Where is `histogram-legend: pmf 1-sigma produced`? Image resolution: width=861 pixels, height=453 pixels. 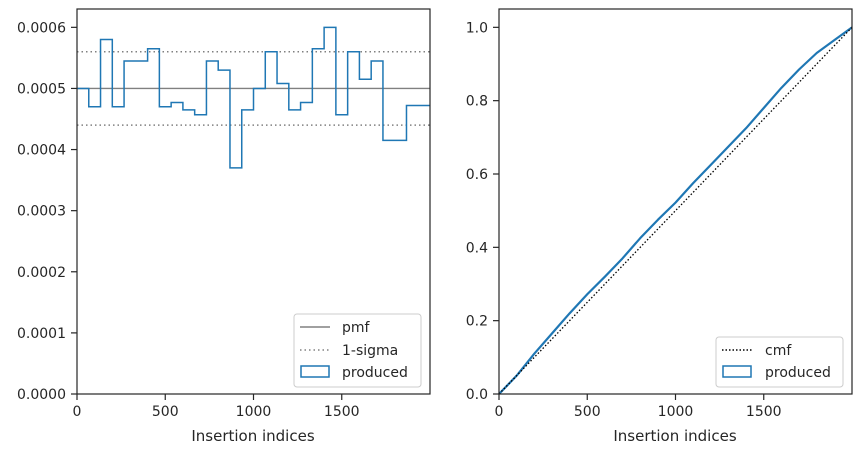 histogram-legend: pmf 1-sigma produced is located at coordinates (357, 350).